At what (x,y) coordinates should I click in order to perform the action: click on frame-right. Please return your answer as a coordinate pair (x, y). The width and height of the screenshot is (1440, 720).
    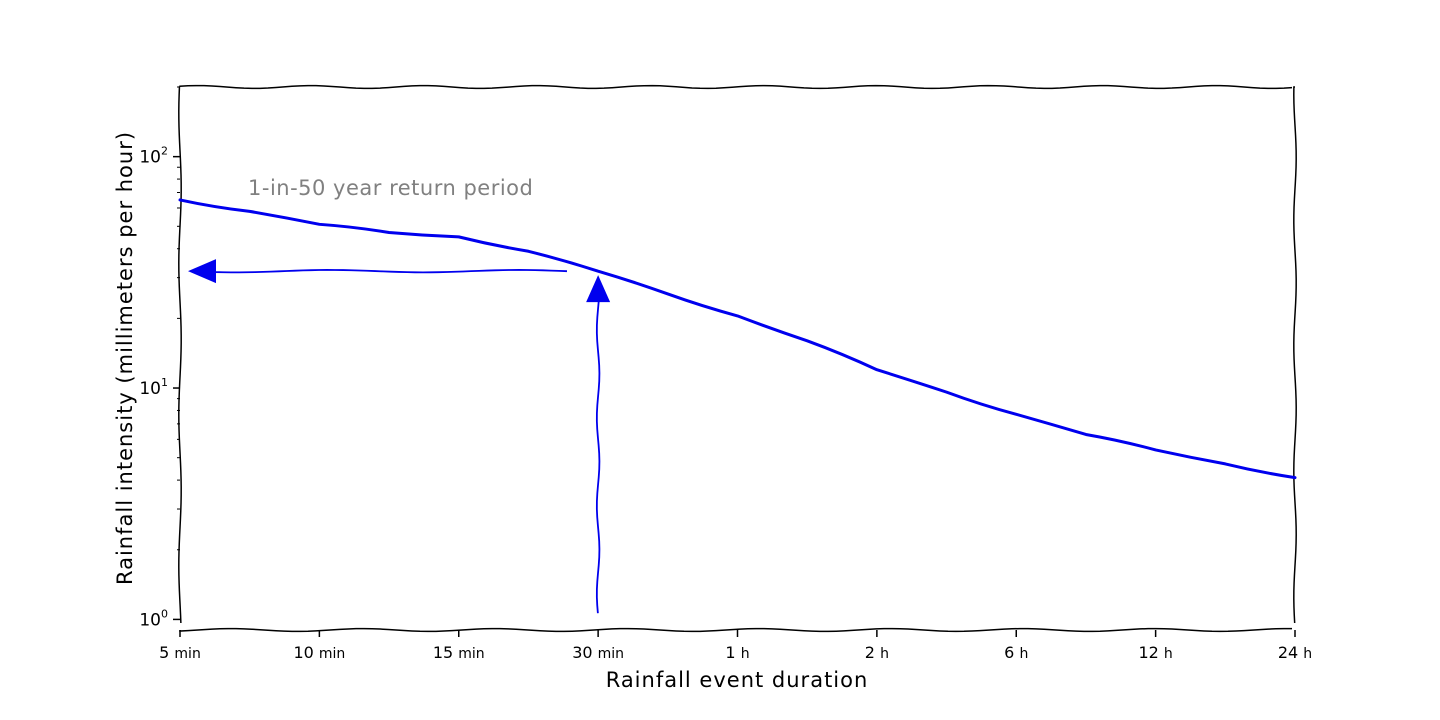
    Looking at the image, I should click on (1295, 355).